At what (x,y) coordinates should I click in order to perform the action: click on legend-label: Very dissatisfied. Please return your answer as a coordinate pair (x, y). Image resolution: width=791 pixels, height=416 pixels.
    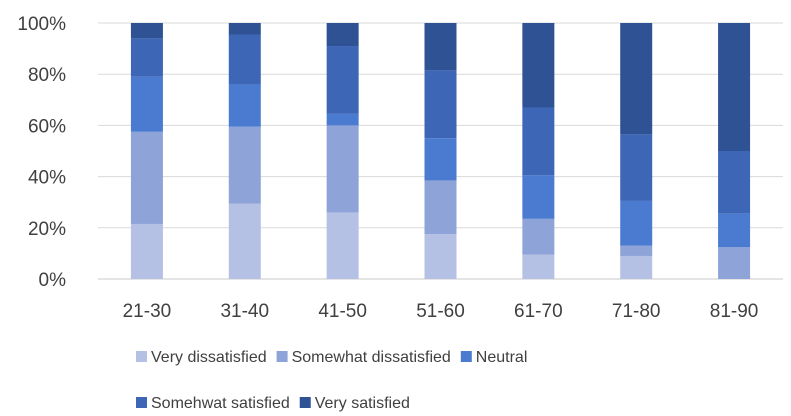
    Looking at the image, I should click on (209, 357).